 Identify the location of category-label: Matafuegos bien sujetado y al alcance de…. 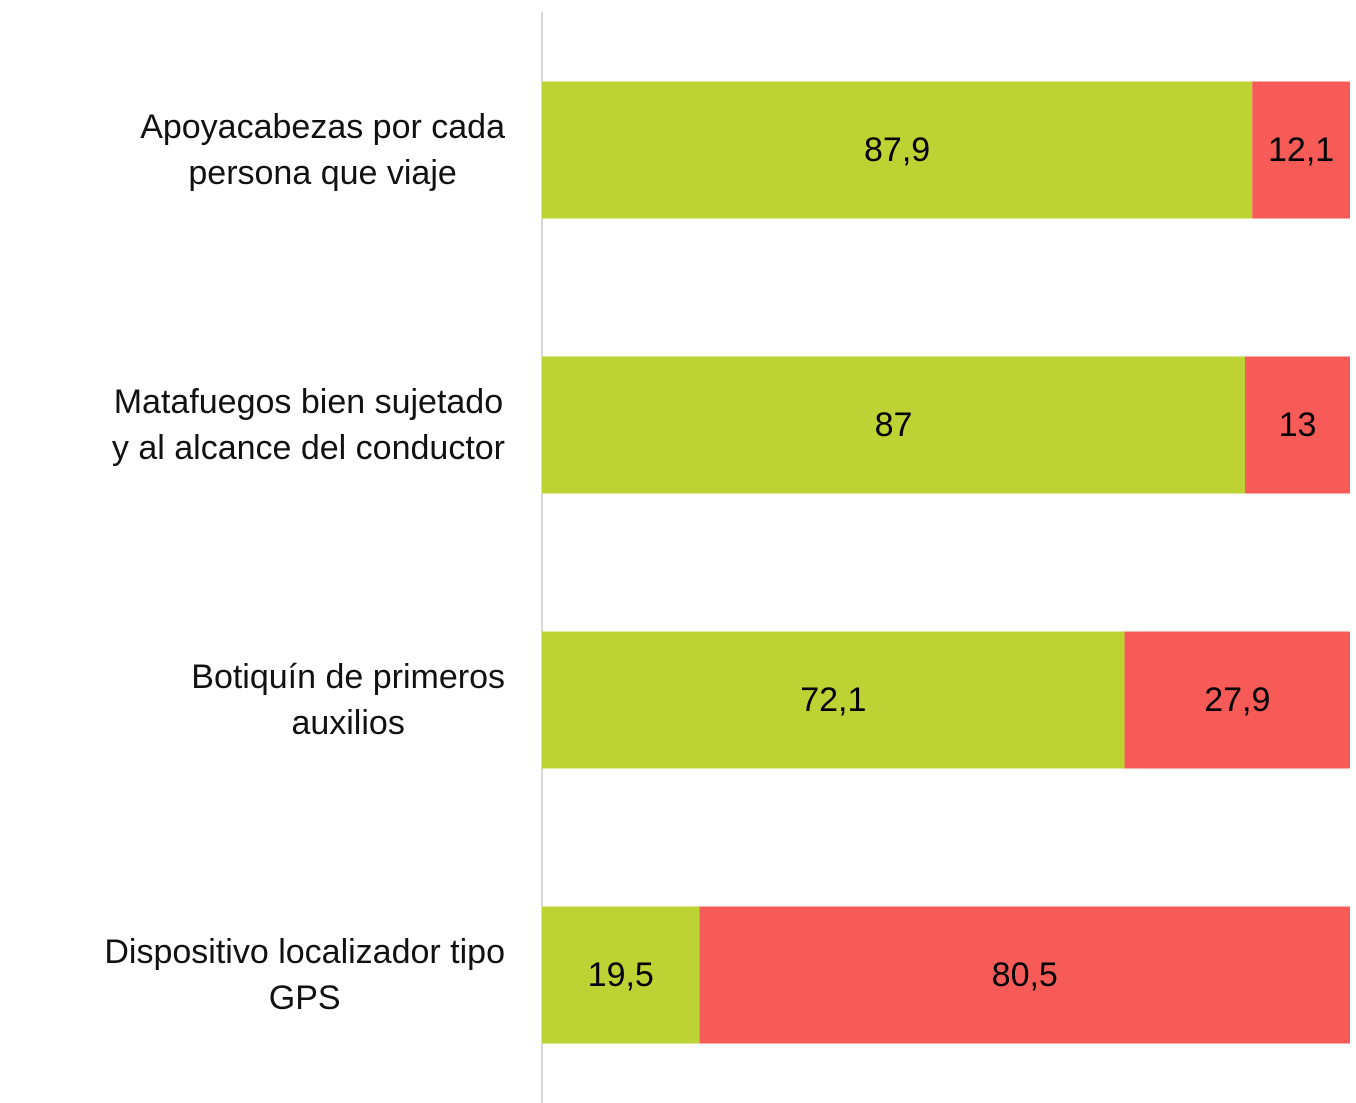
(308, 425).